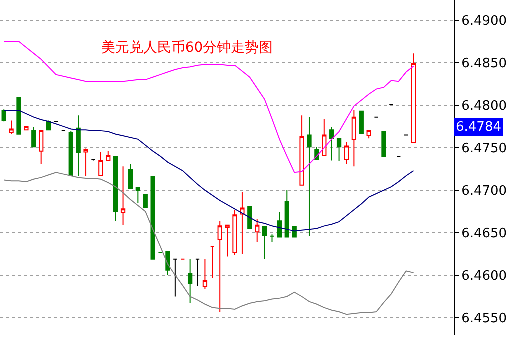 The width and height of the screenshot is (507, 339). What do you see at coordinates (484, 276) in the screenshot?
I see `y-tick-label: 6.4600` at bounding box center [484, 276].